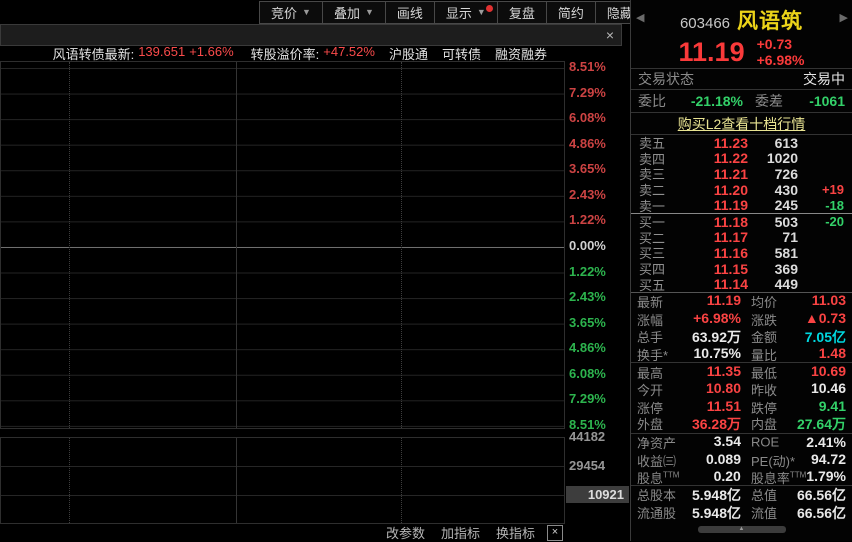  What do you see at coordinates (465, 12) in the screenshot?
I see `display-button: 显示 ▼` at bounding box center [465, 12].